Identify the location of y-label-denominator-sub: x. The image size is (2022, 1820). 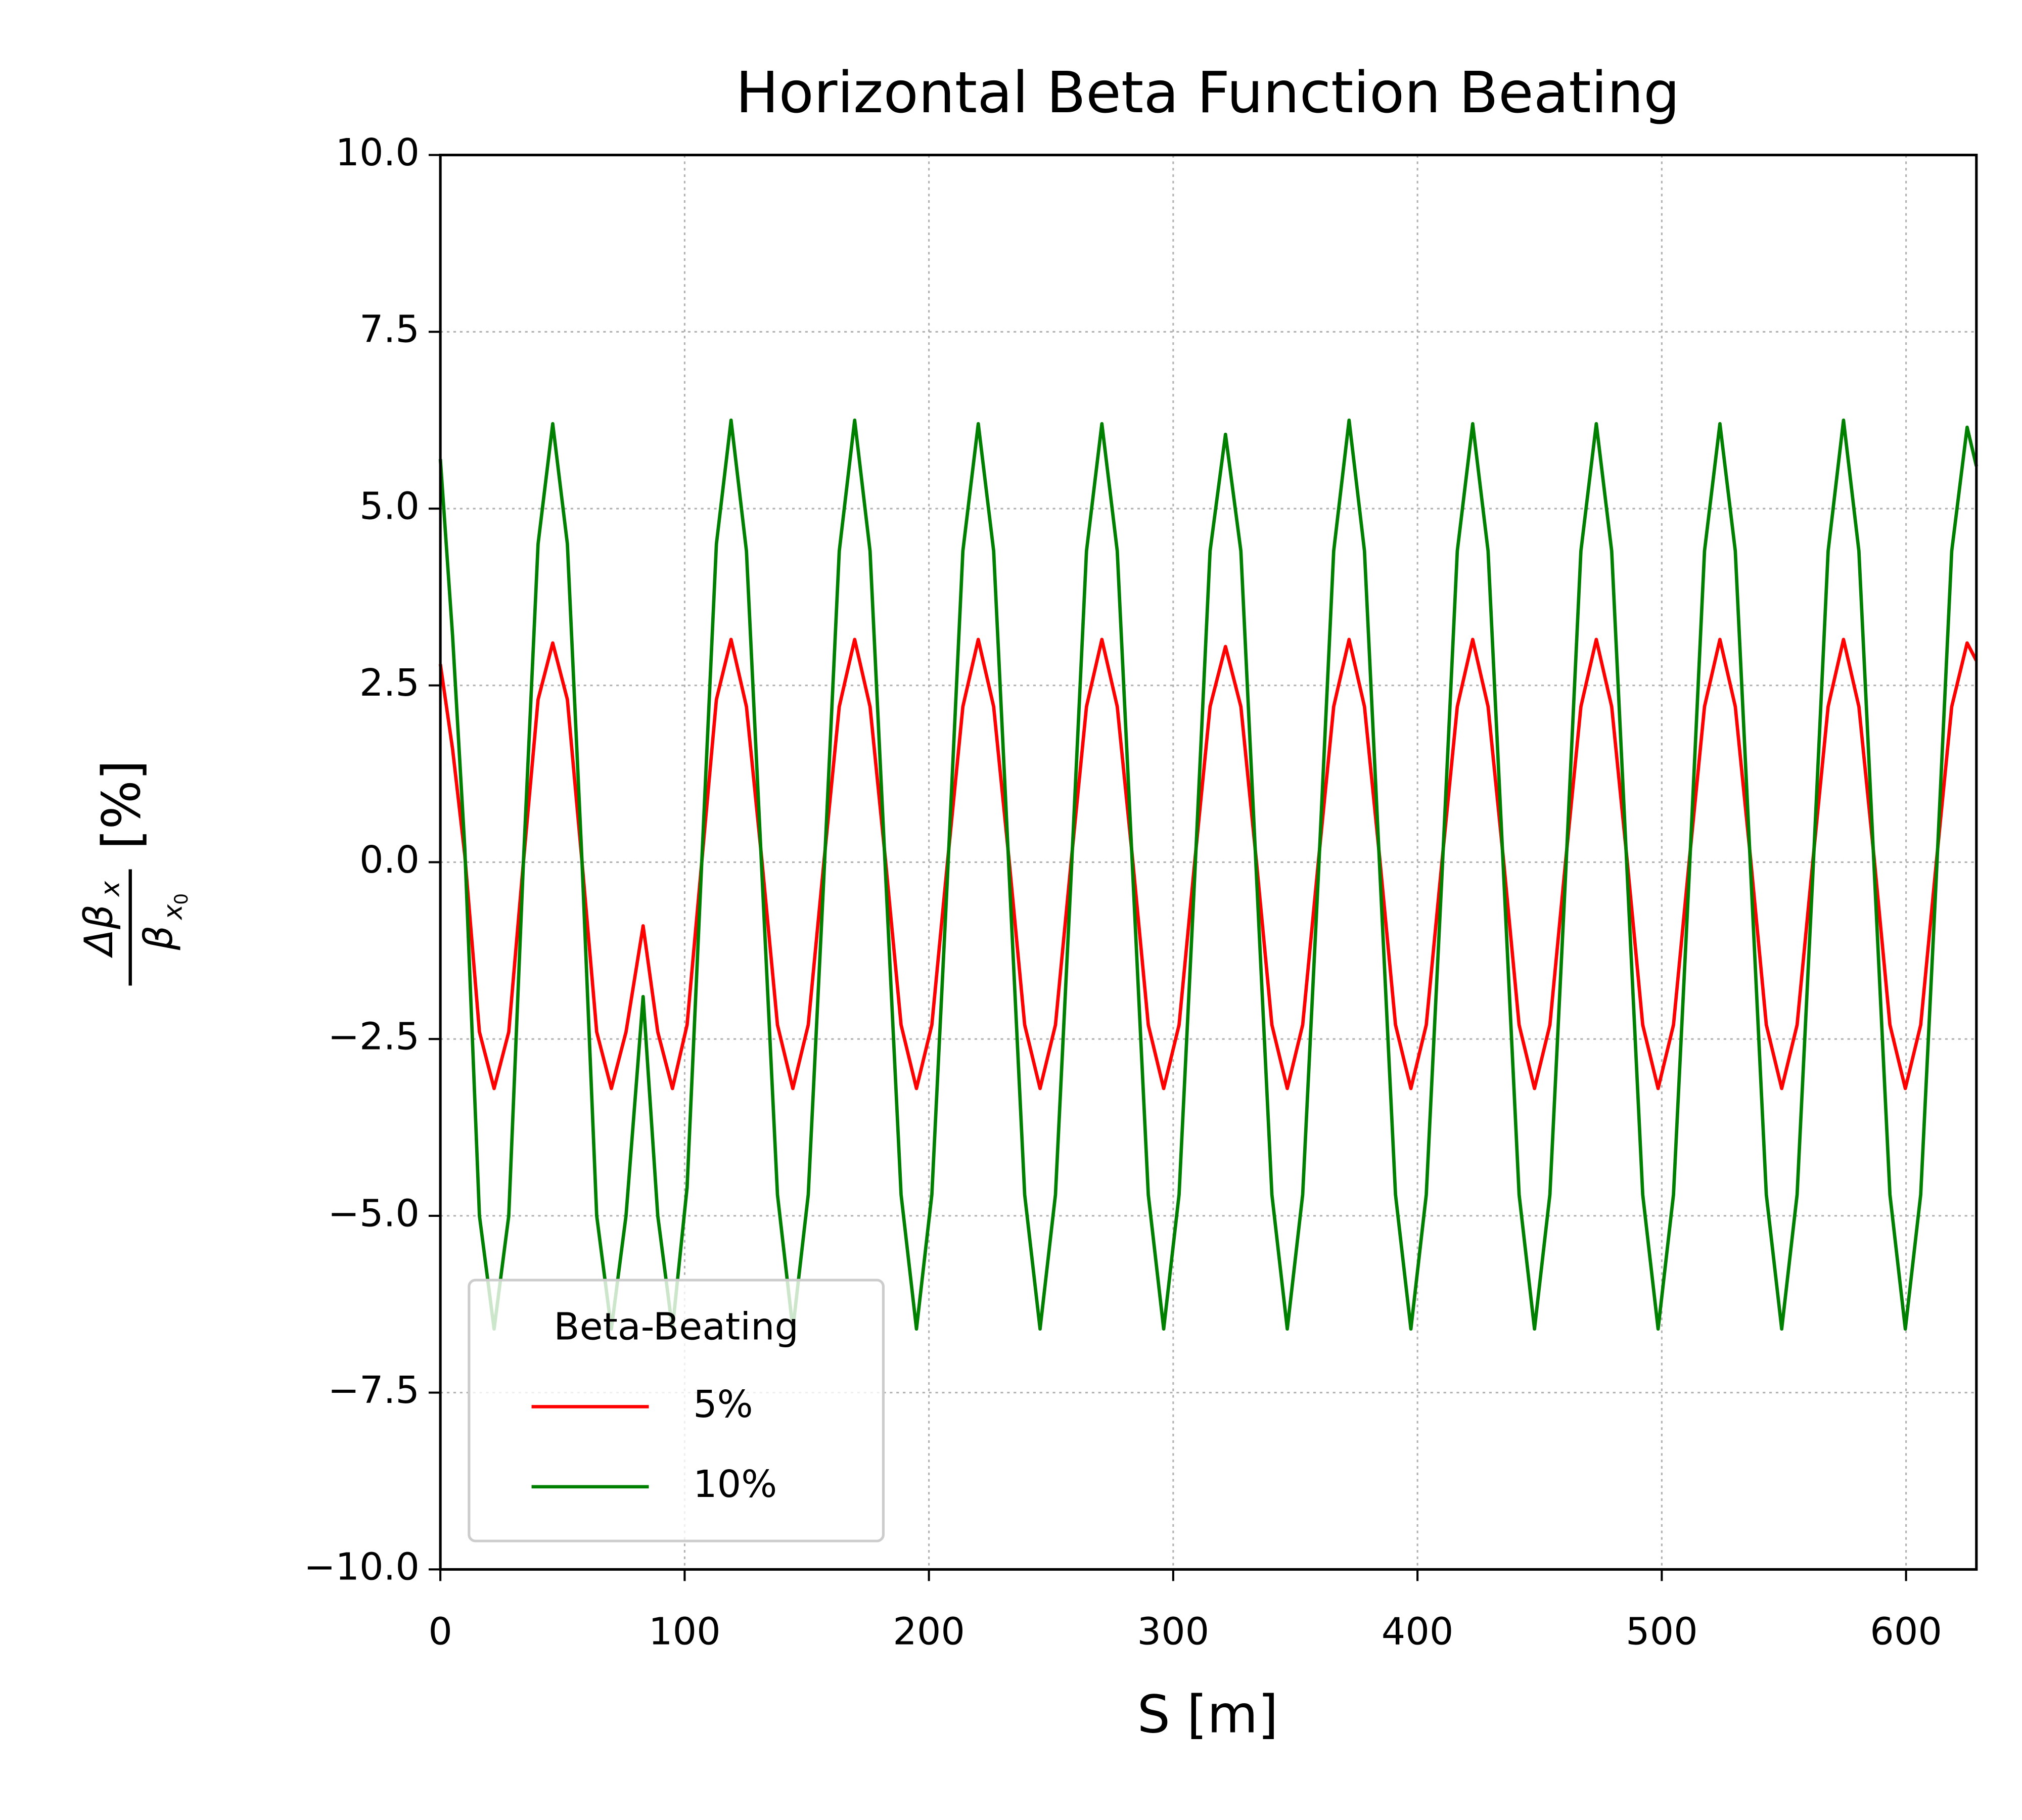
(173, 912).